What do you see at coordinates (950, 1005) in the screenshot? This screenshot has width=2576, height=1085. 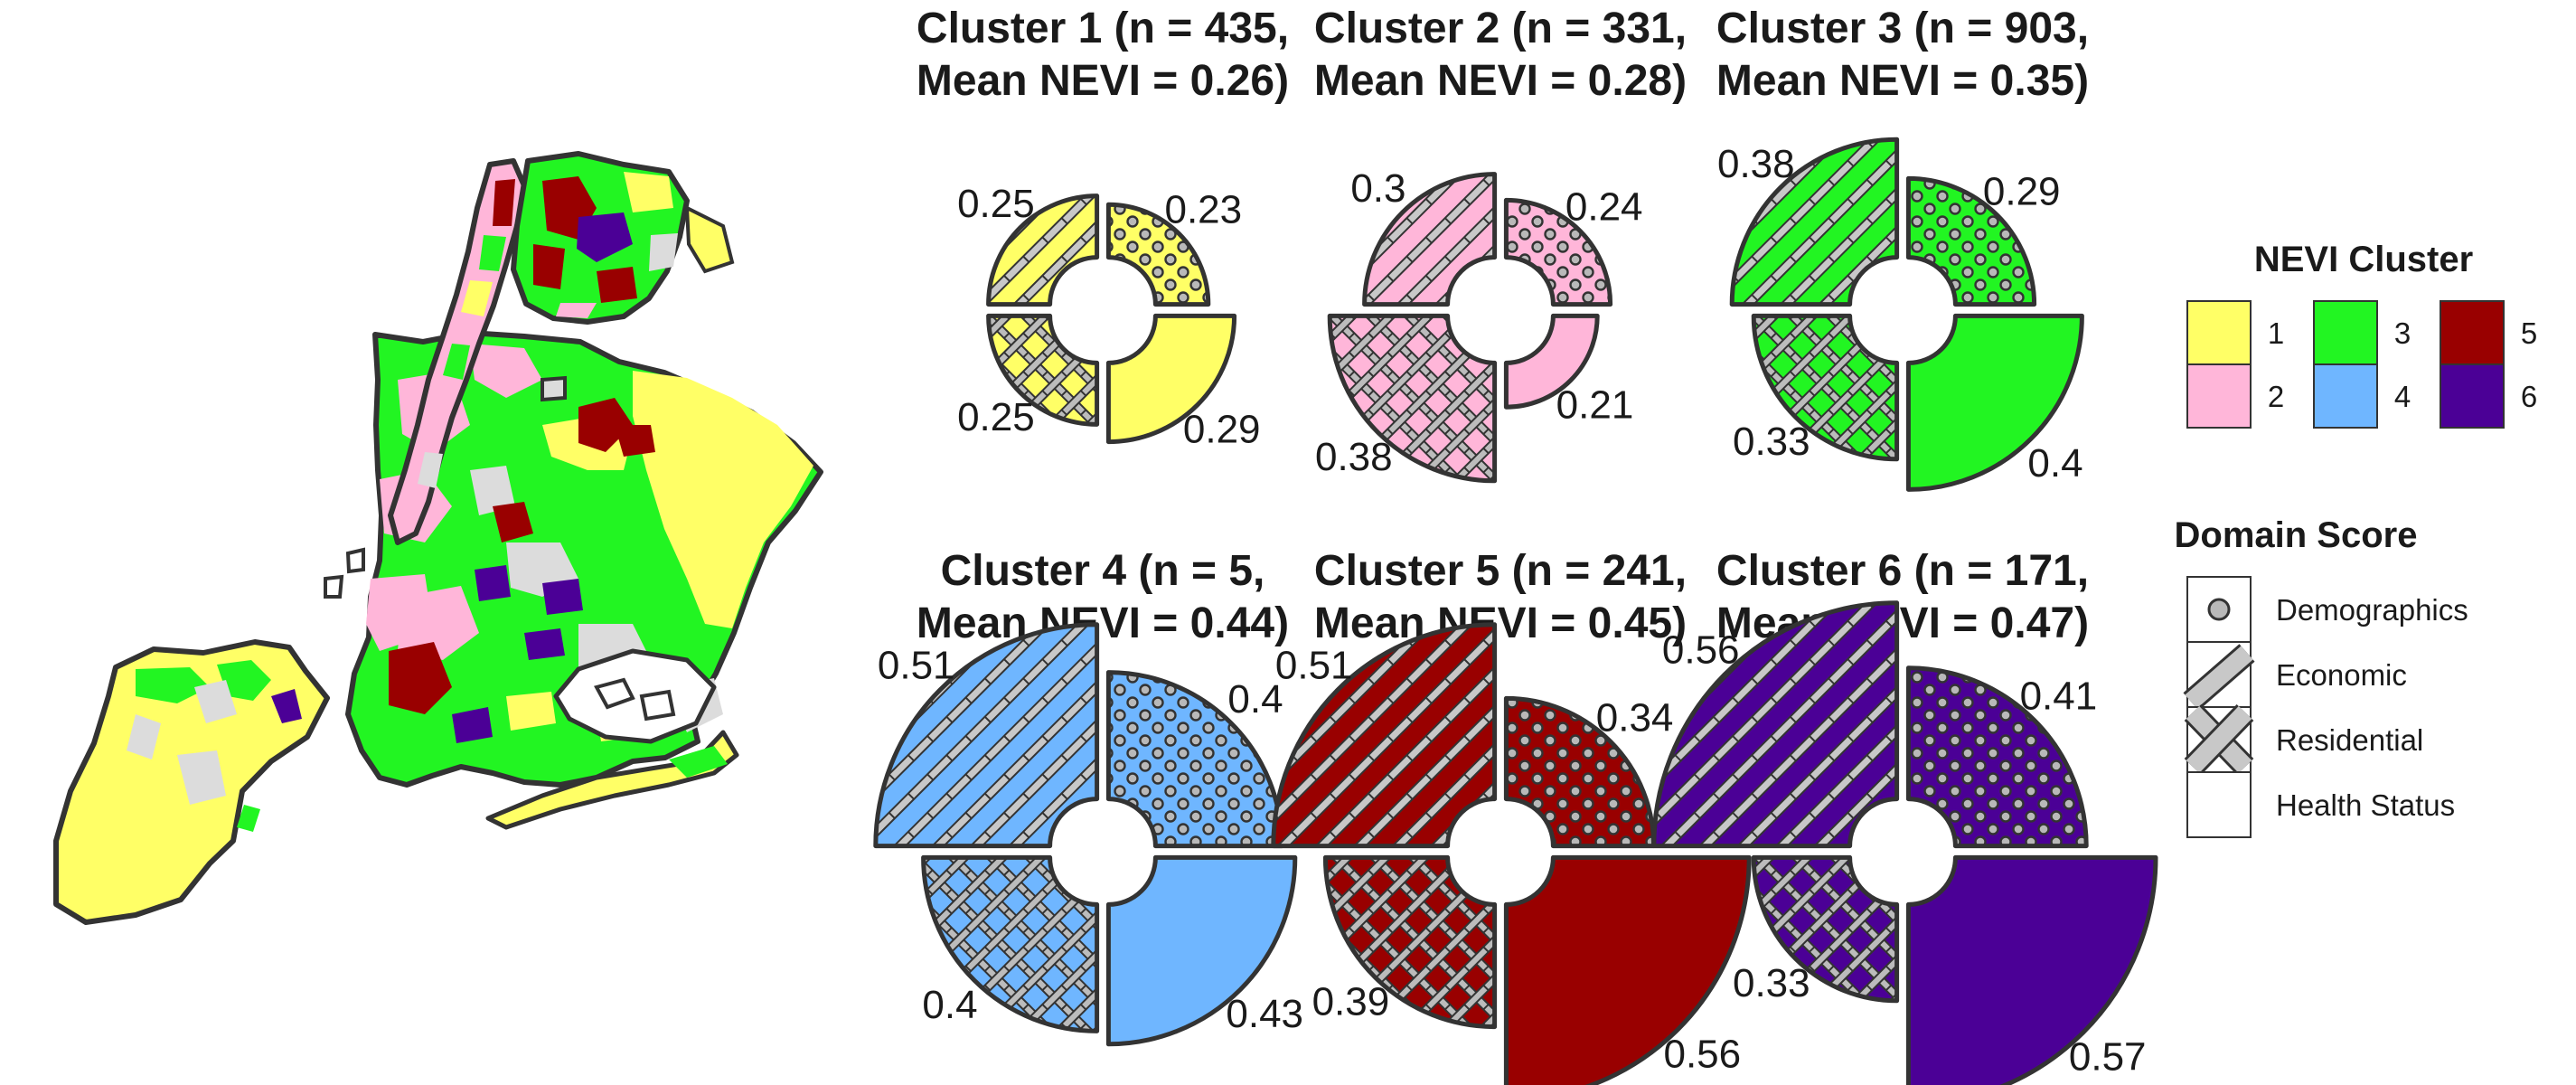 I see `cluster-4-residential-label: 0.4` at bounding box center [950, 1005].